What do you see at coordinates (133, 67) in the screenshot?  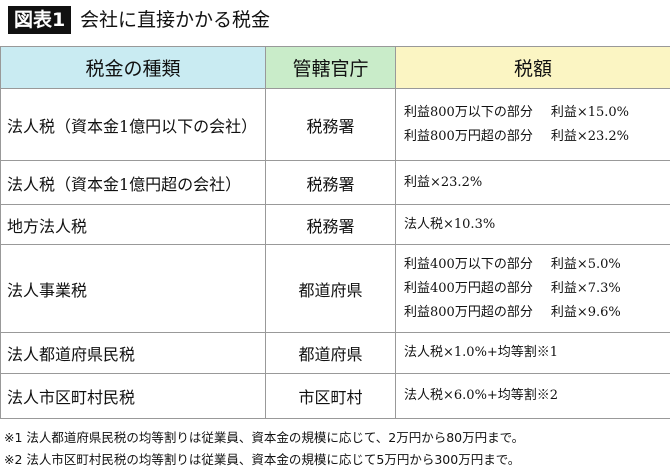 I see `column-header: 税金の種類` at bounding box center [133, 67].